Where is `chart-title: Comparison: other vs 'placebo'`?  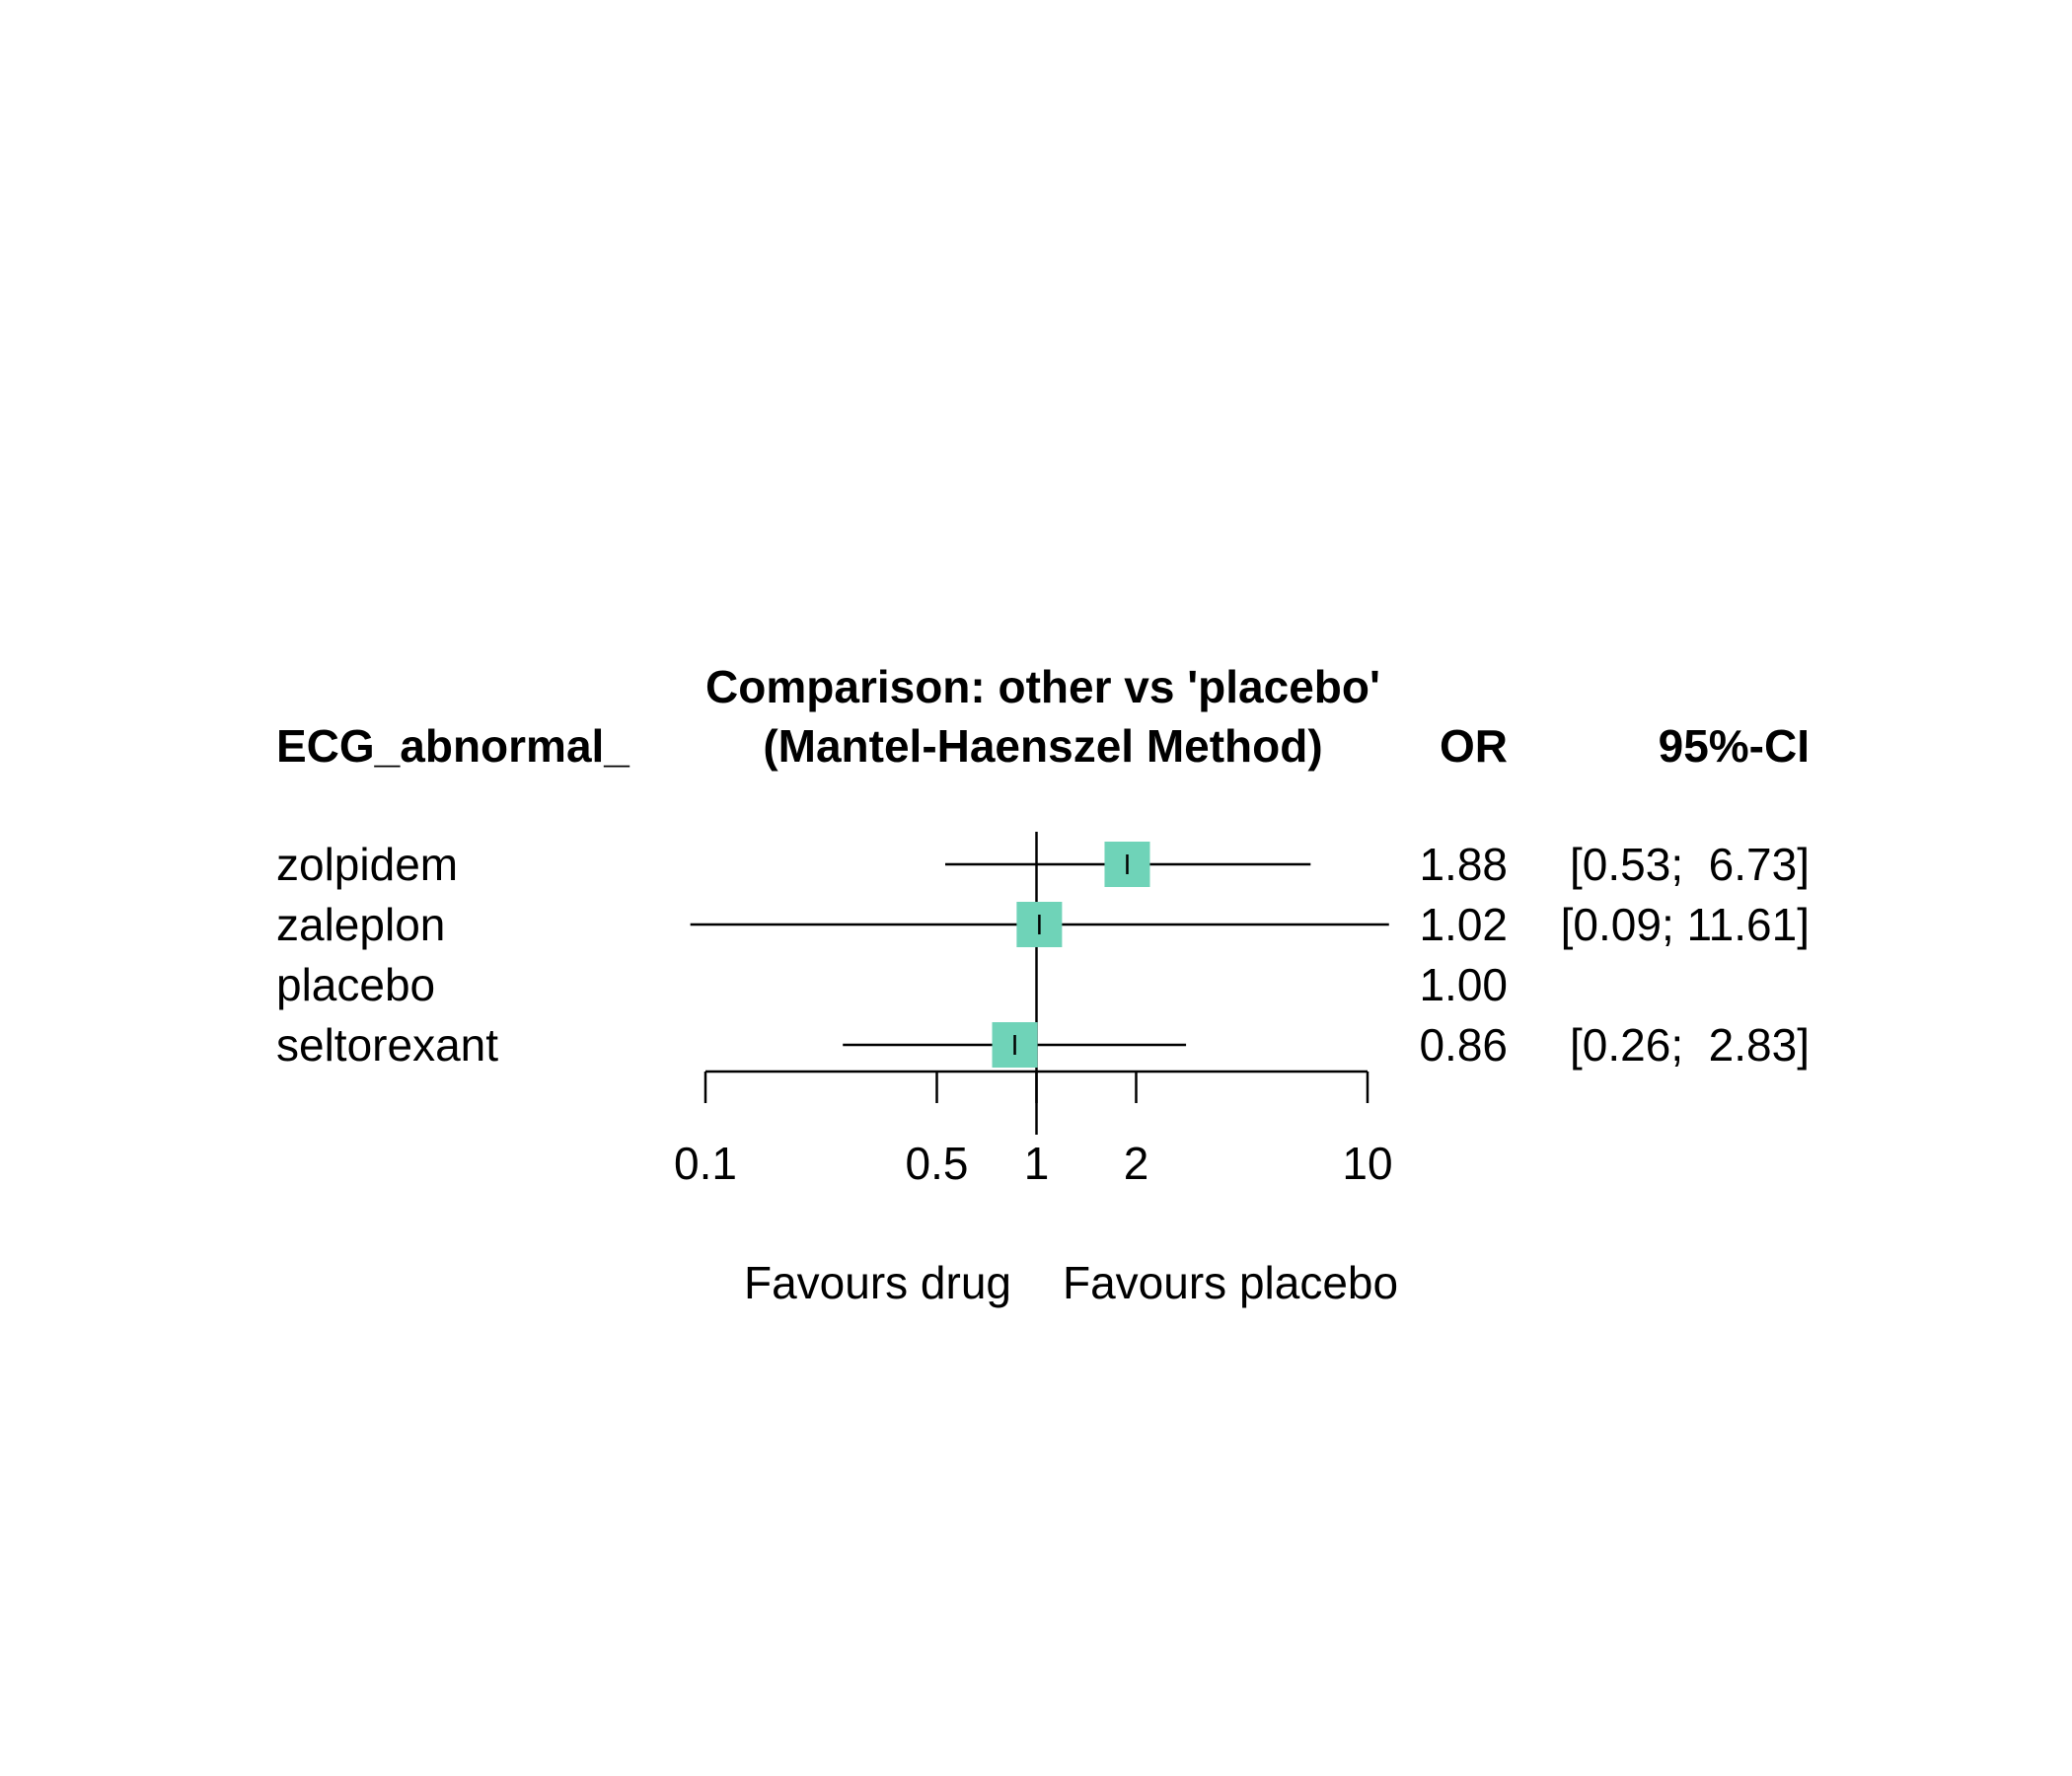
chart-title: Comparison: other vs 'placebo' is located at coordinates (1042, 687).